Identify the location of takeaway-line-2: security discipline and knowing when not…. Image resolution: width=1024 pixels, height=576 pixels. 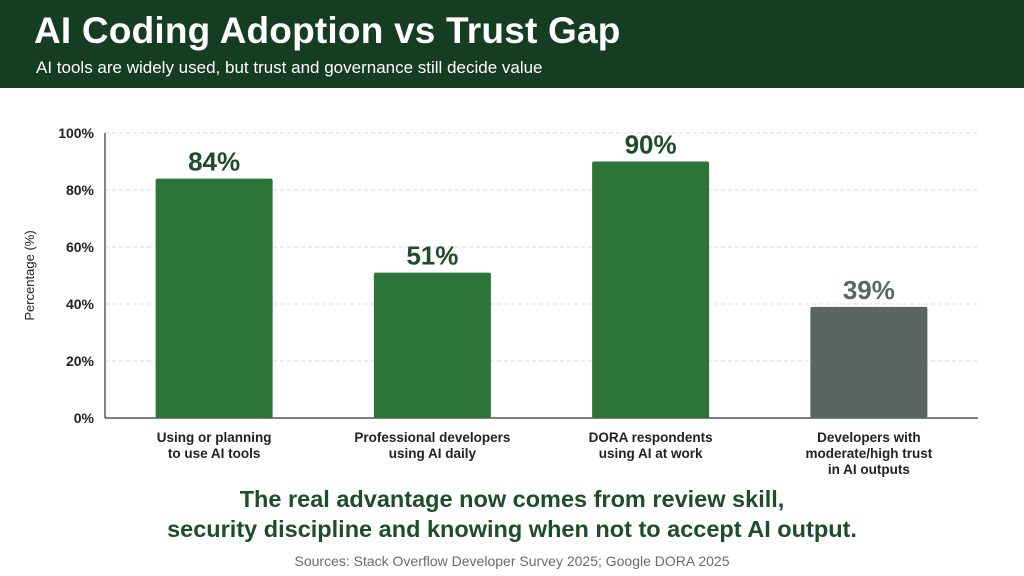
(512, 529).